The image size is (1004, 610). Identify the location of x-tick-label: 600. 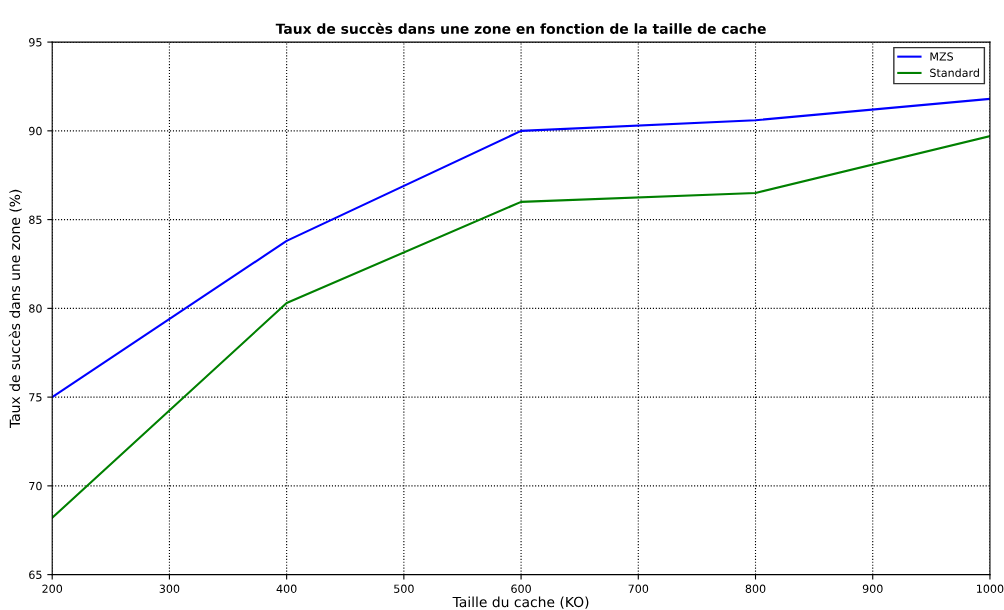
(521, 588).